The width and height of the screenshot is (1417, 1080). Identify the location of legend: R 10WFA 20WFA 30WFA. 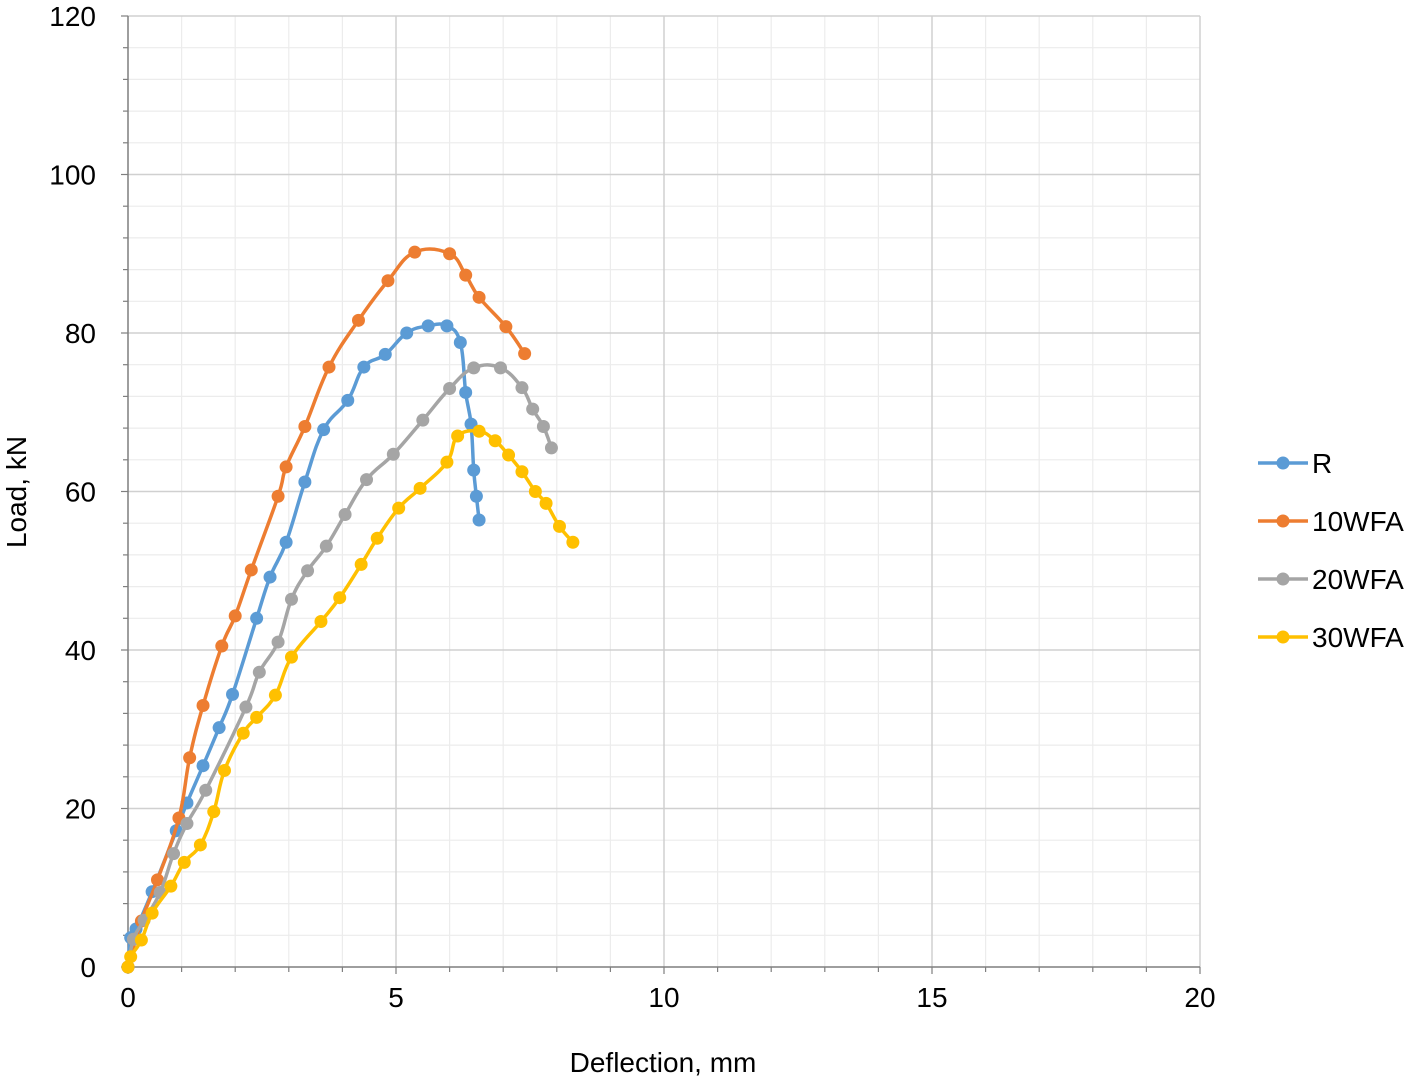
(1331, 550).